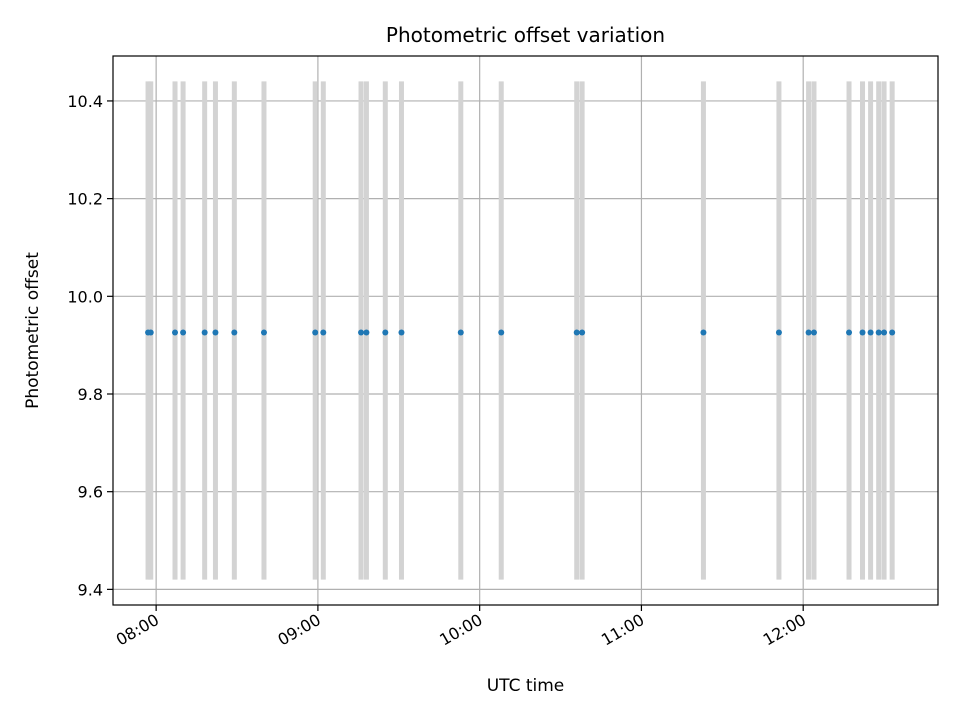 The height and width of the screenshot is (720, 960). Describe the element at coordinates (90, 589) in the screenshot. I see `y-tick-label: 9.4` at that location.